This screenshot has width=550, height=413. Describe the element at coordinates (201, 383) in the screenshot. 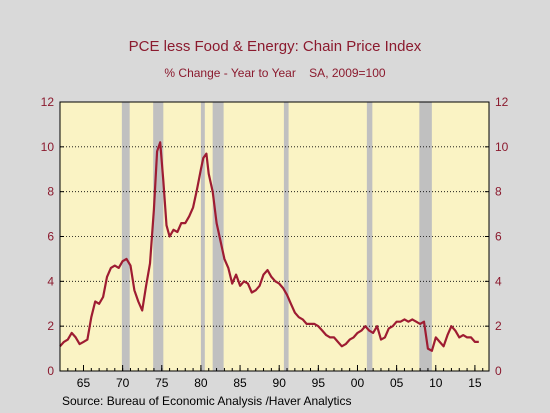

I see `x-tick-label: 80` at that location.